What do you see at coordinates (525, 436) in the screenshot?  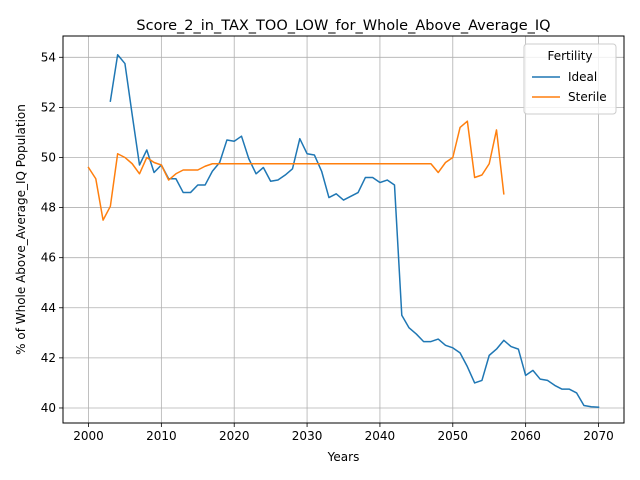 I see `x-tick-label: 2060` at bounding box center [525, 436].